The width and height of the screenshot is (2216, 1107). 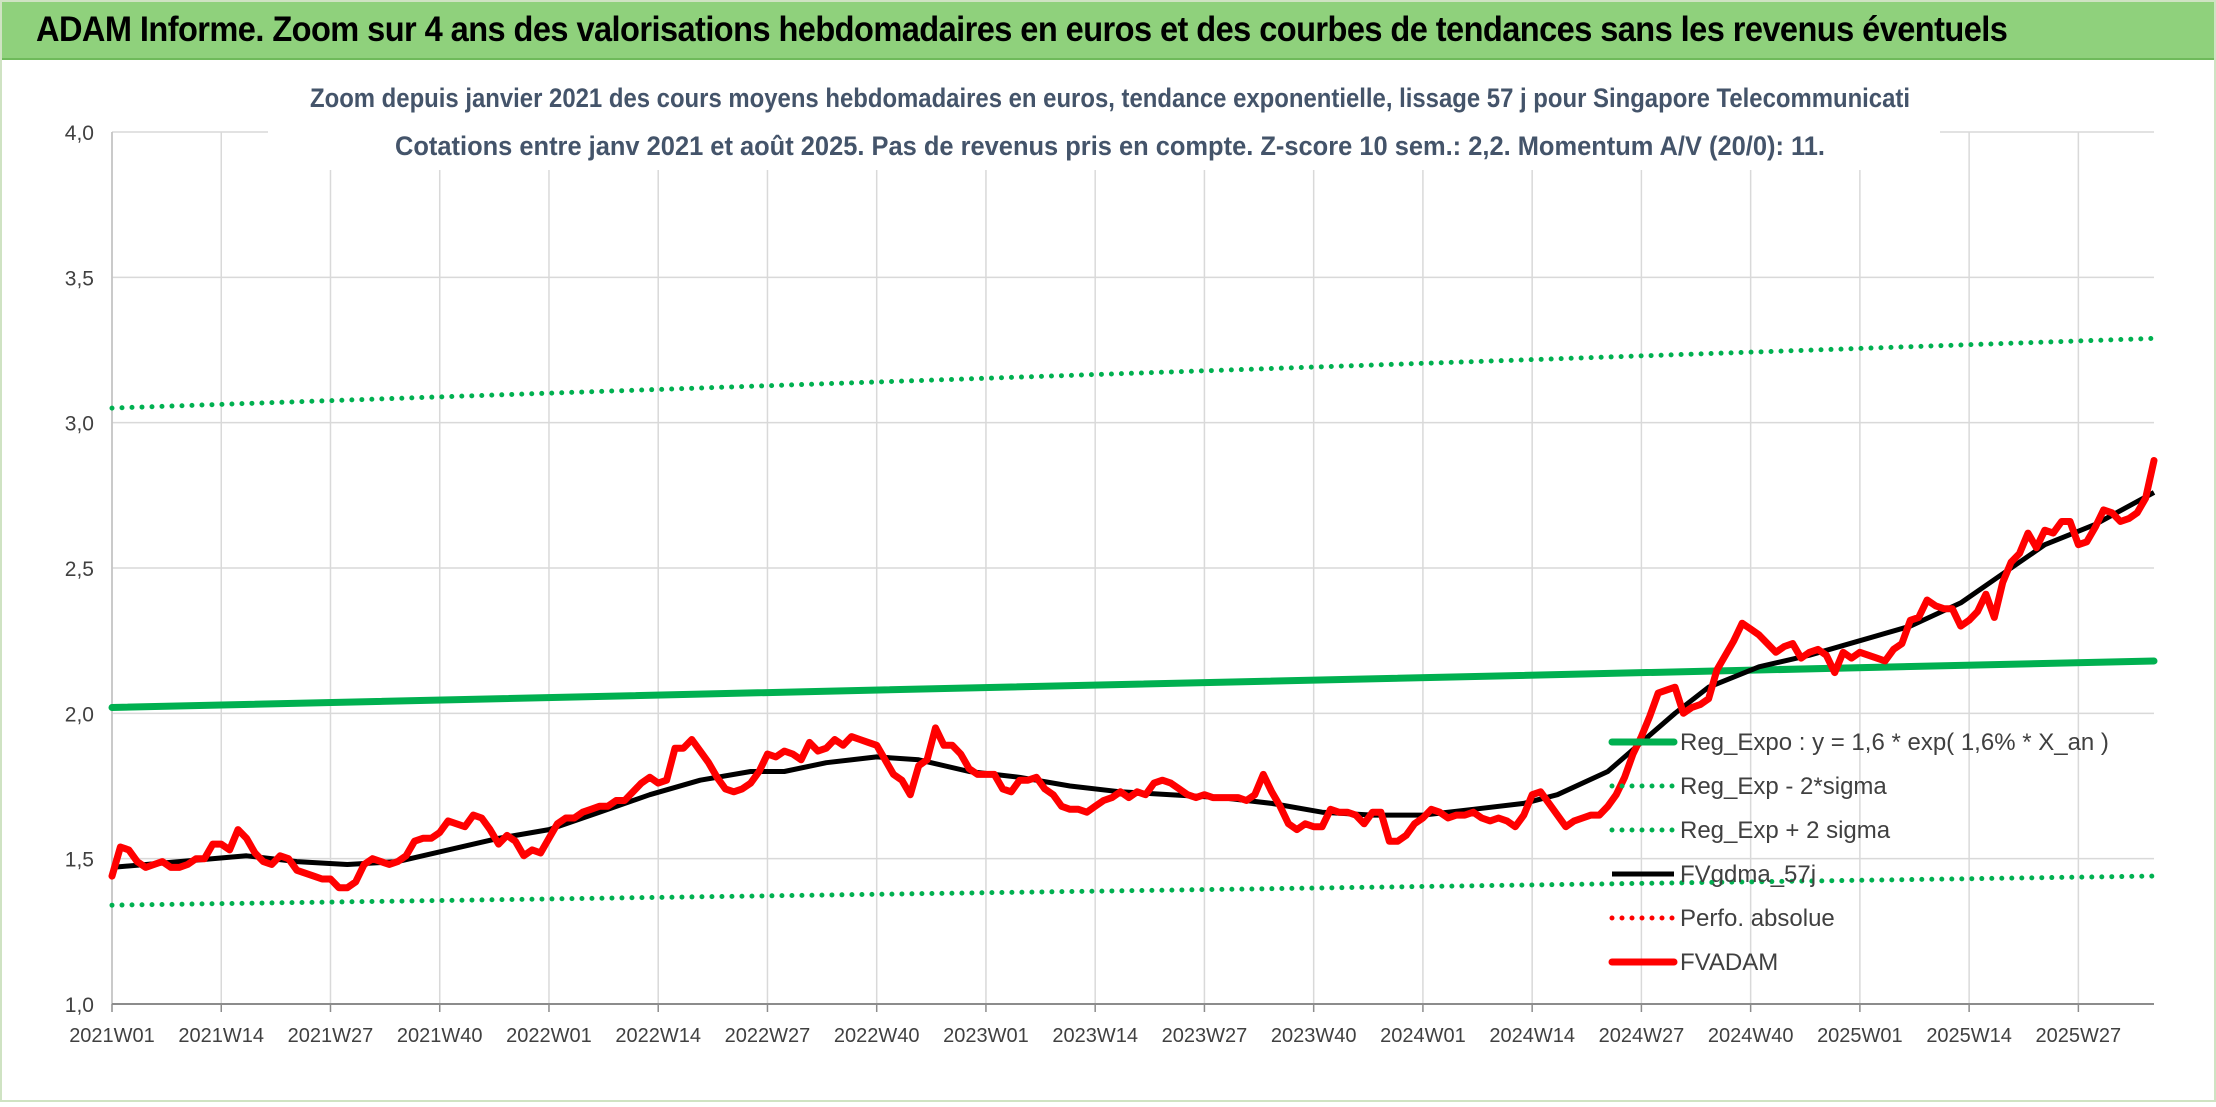 What do you see at coordinates (986, 1036) in the screenshot?
I see `x-tick-label: 2023W01` at bounding box center [986, 1036].